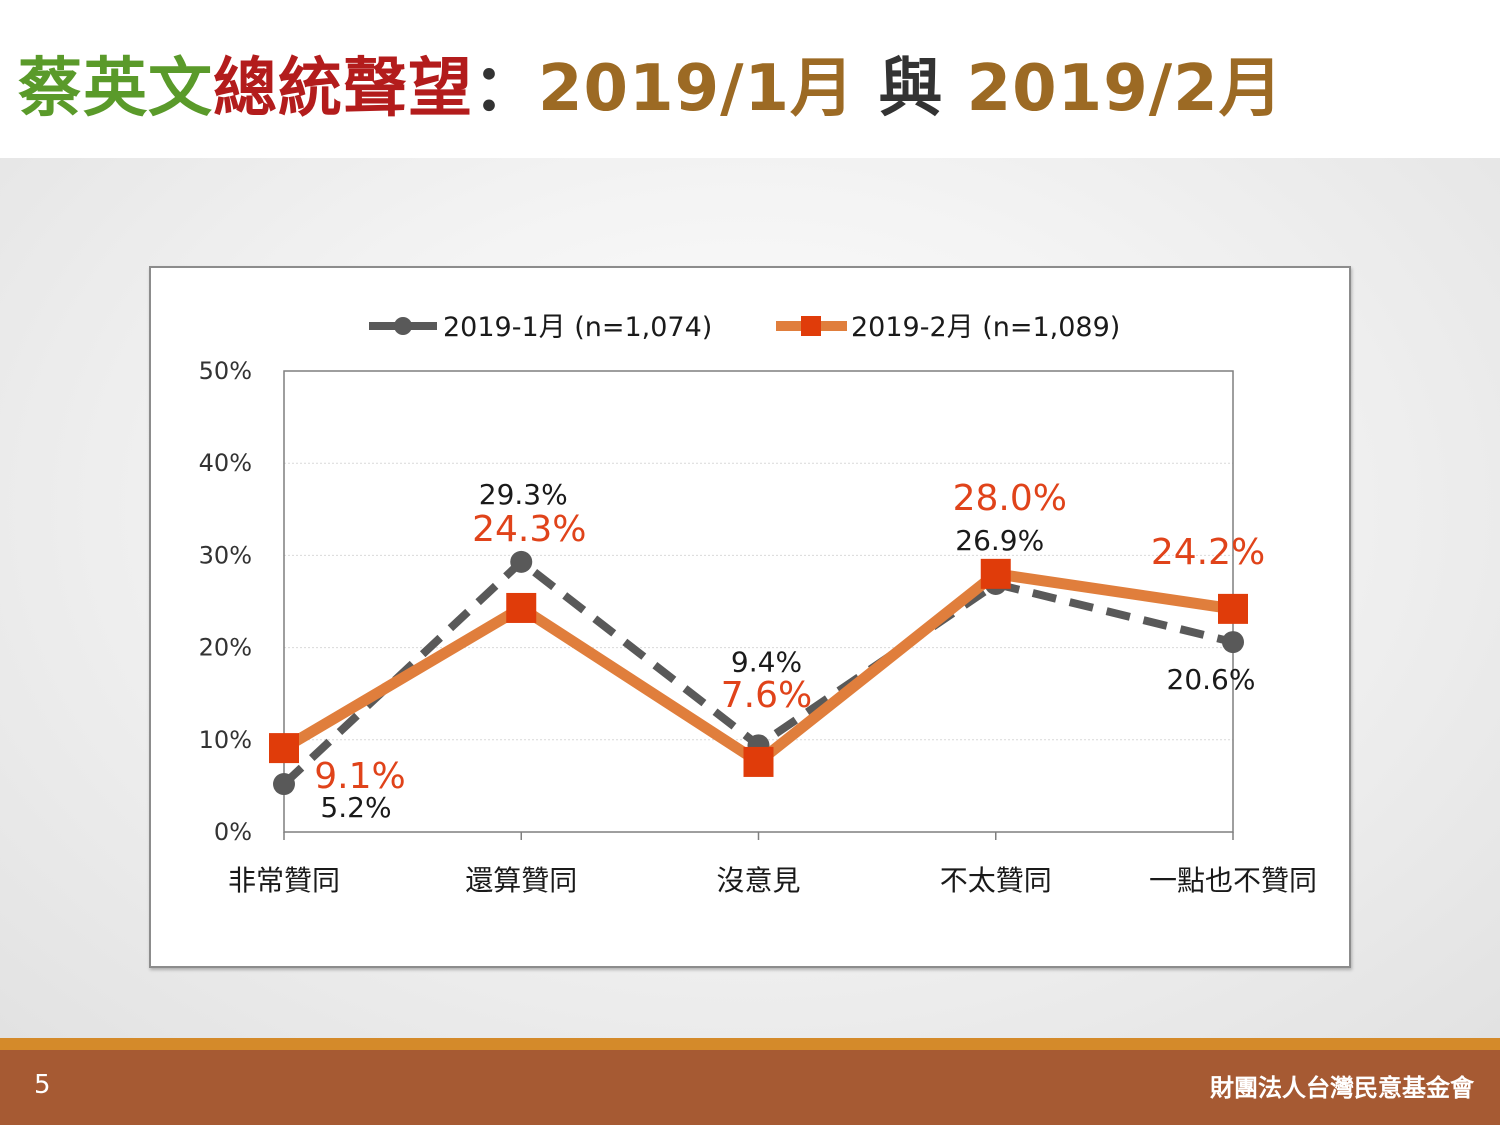 The height and width of the screenshot is (1125, 1500). What do you see at coordinates (225, 648) in the screenshot?
I see `y-tick-label: 20%` at bounding box center [225, 648].